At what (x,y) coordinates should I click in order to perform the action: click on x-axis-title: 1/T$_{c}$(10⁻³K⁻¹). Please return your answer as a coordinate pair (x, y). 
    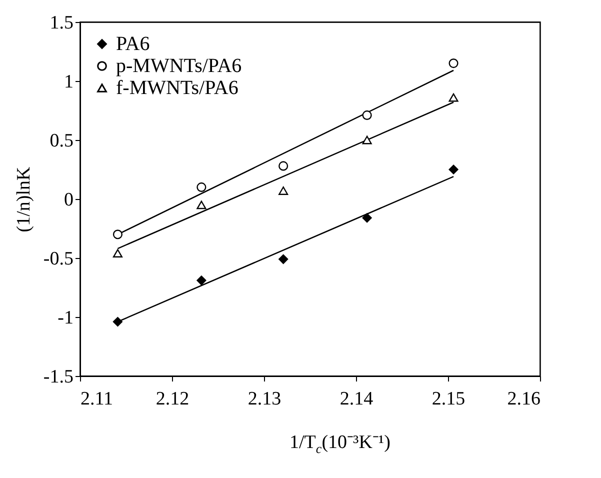
    Looking at the image, I should click on (340, 444).